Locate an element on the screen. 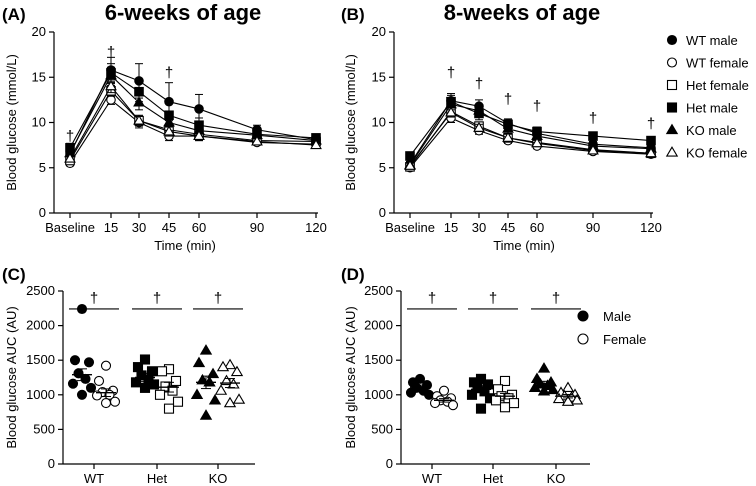  x-tick-label: 120 is located at coordinates (316, 227).